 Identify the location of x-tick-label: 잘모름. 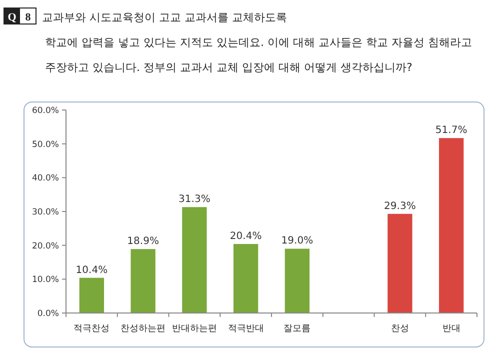
(297, 329).